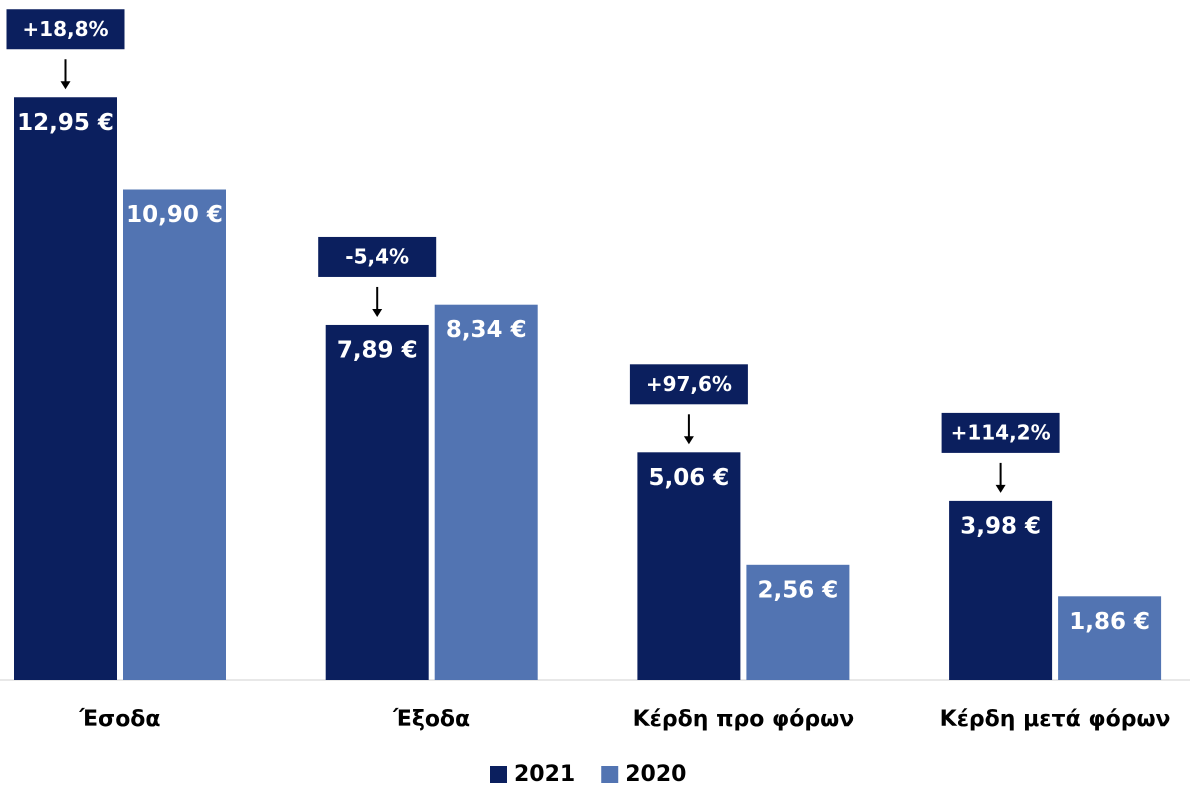 This screenshot has width=1190, height=787. I want to click on annotation: -5,4%, so click(377, 256).